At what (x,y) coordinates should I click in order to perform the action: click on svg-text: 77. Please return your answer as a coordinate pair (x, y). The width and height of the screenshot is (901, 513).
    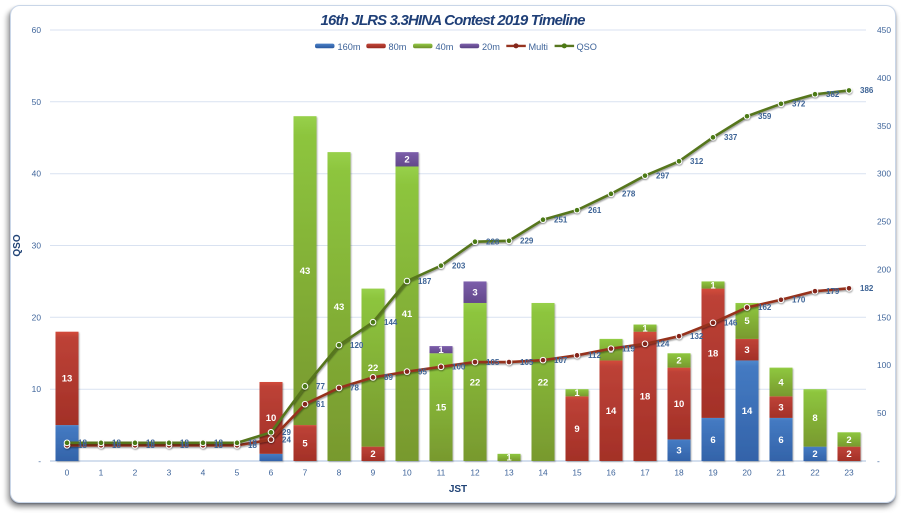
    Looking at the image, I should click on (320, 386).